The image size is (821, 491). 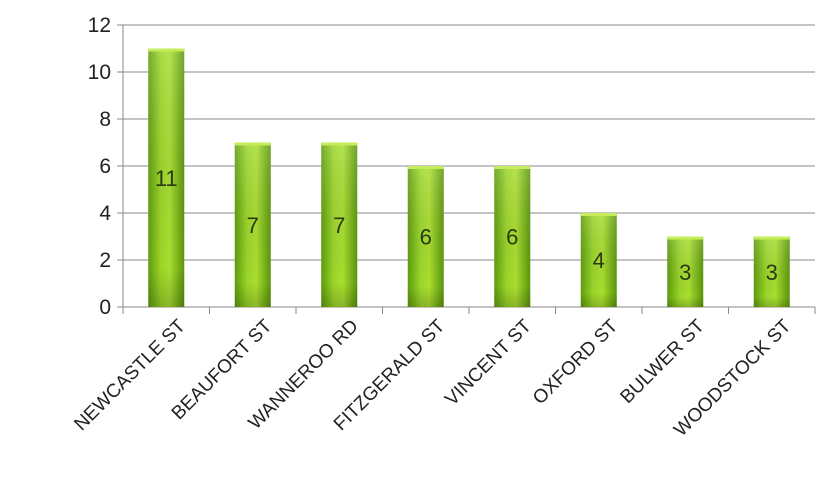 I want to click on bar-newcastle-st, so click(x=166, y=177).